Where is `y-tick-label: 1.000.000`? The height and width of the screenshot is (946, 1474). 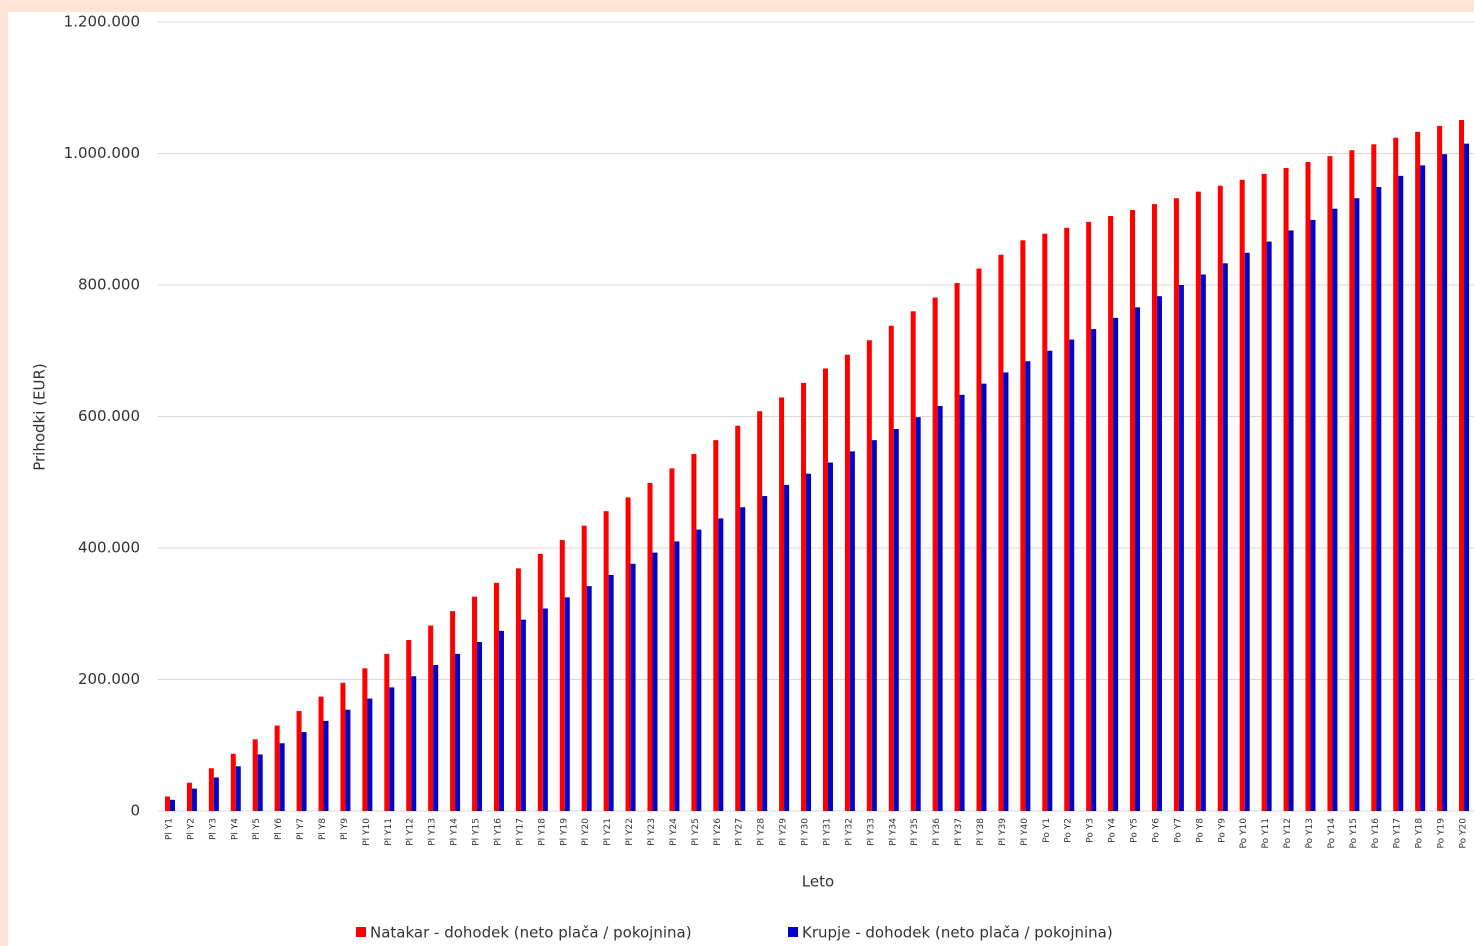
y-tick-label: 1.000.000 is located at coordinates (102, 153).